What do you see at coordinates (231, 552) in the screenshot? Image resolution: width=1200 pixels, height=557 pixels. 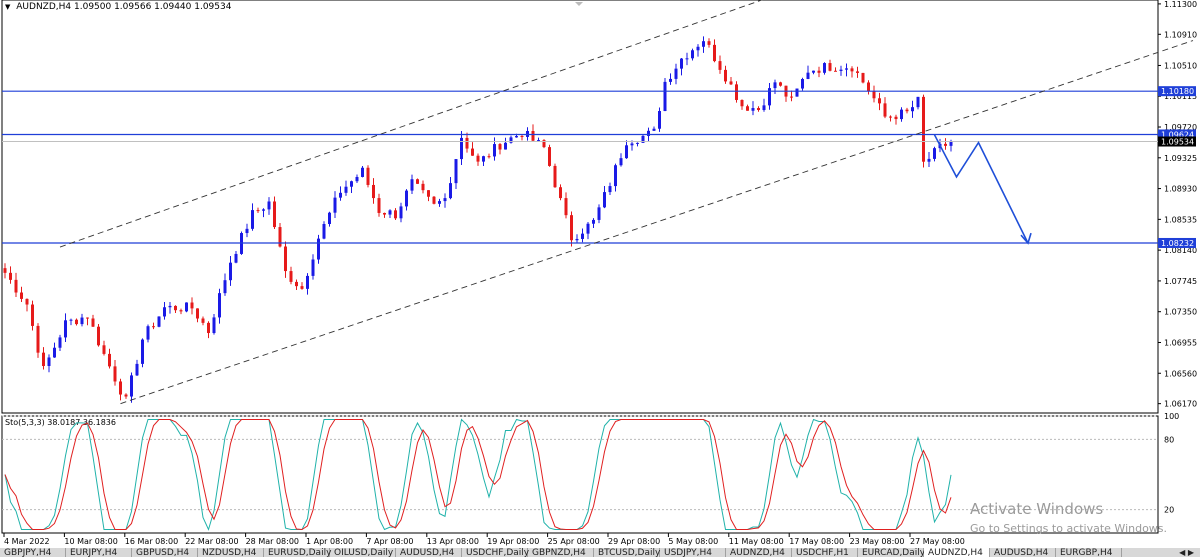 I see `chart-tab: NZDUSD,H4` at bounding box center [231, 552].